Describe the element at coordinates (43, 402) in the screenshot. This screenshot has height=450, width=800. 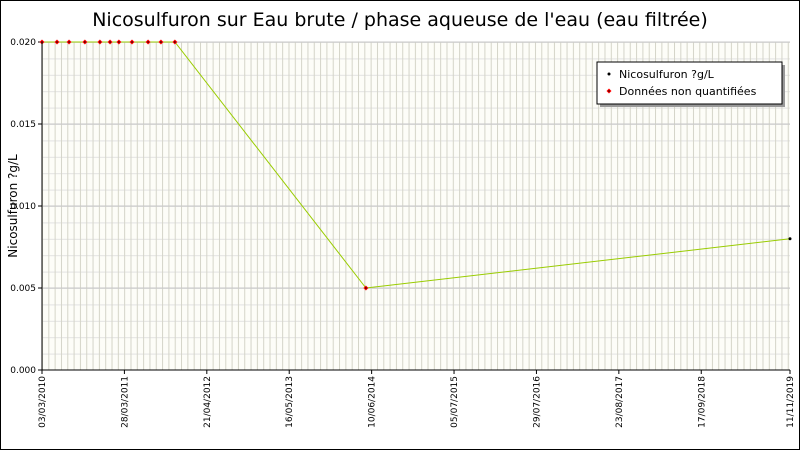
I see `x-tick-label: 03/03/2010` at that location.